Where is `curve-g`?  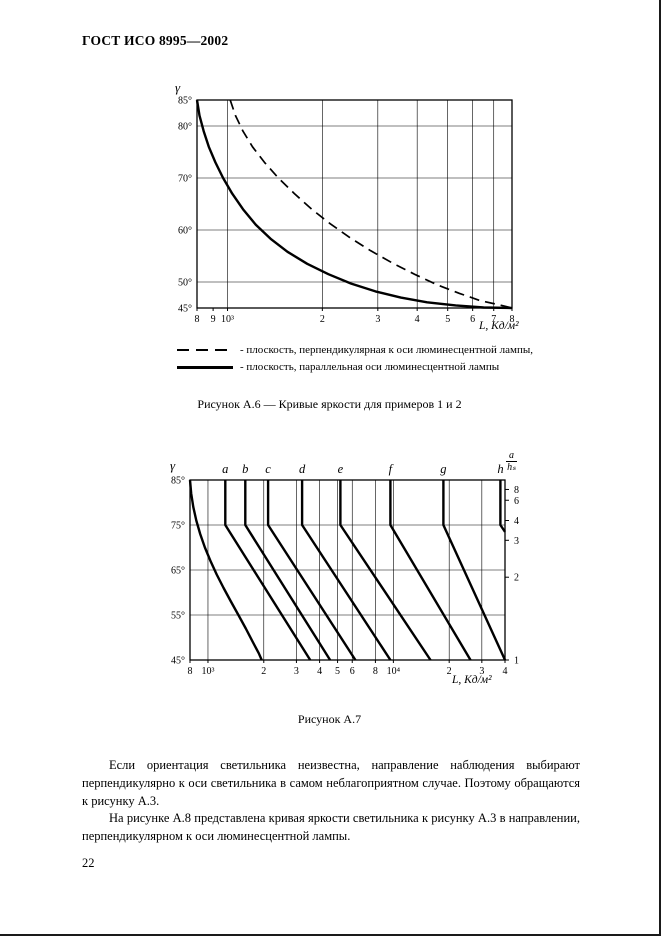
curve-g is located at coordinates (474, 570).